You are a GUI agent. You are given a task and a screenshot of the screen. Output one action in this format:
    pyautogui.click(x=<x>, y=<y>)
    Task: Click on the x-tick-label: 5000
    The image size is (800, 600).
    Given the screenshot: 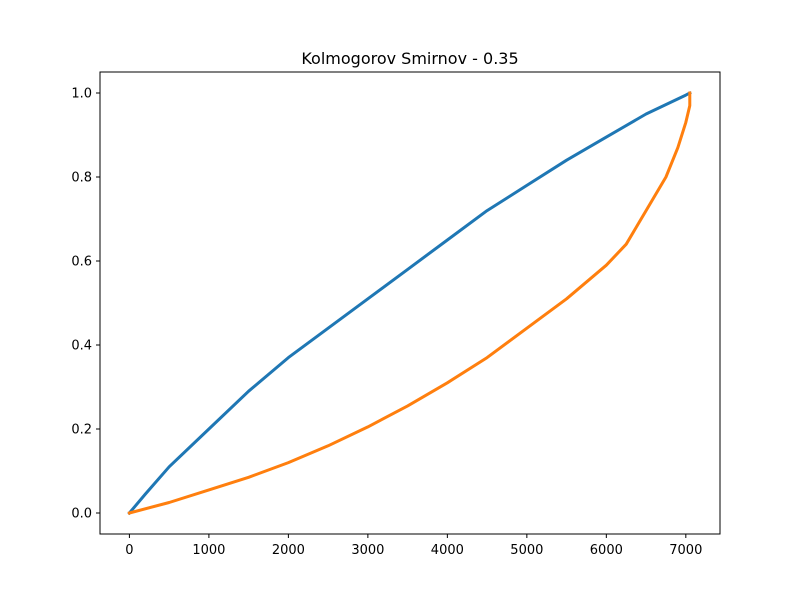 What is the action you would take?
    pyautogui.click(x=526, y=550)
    